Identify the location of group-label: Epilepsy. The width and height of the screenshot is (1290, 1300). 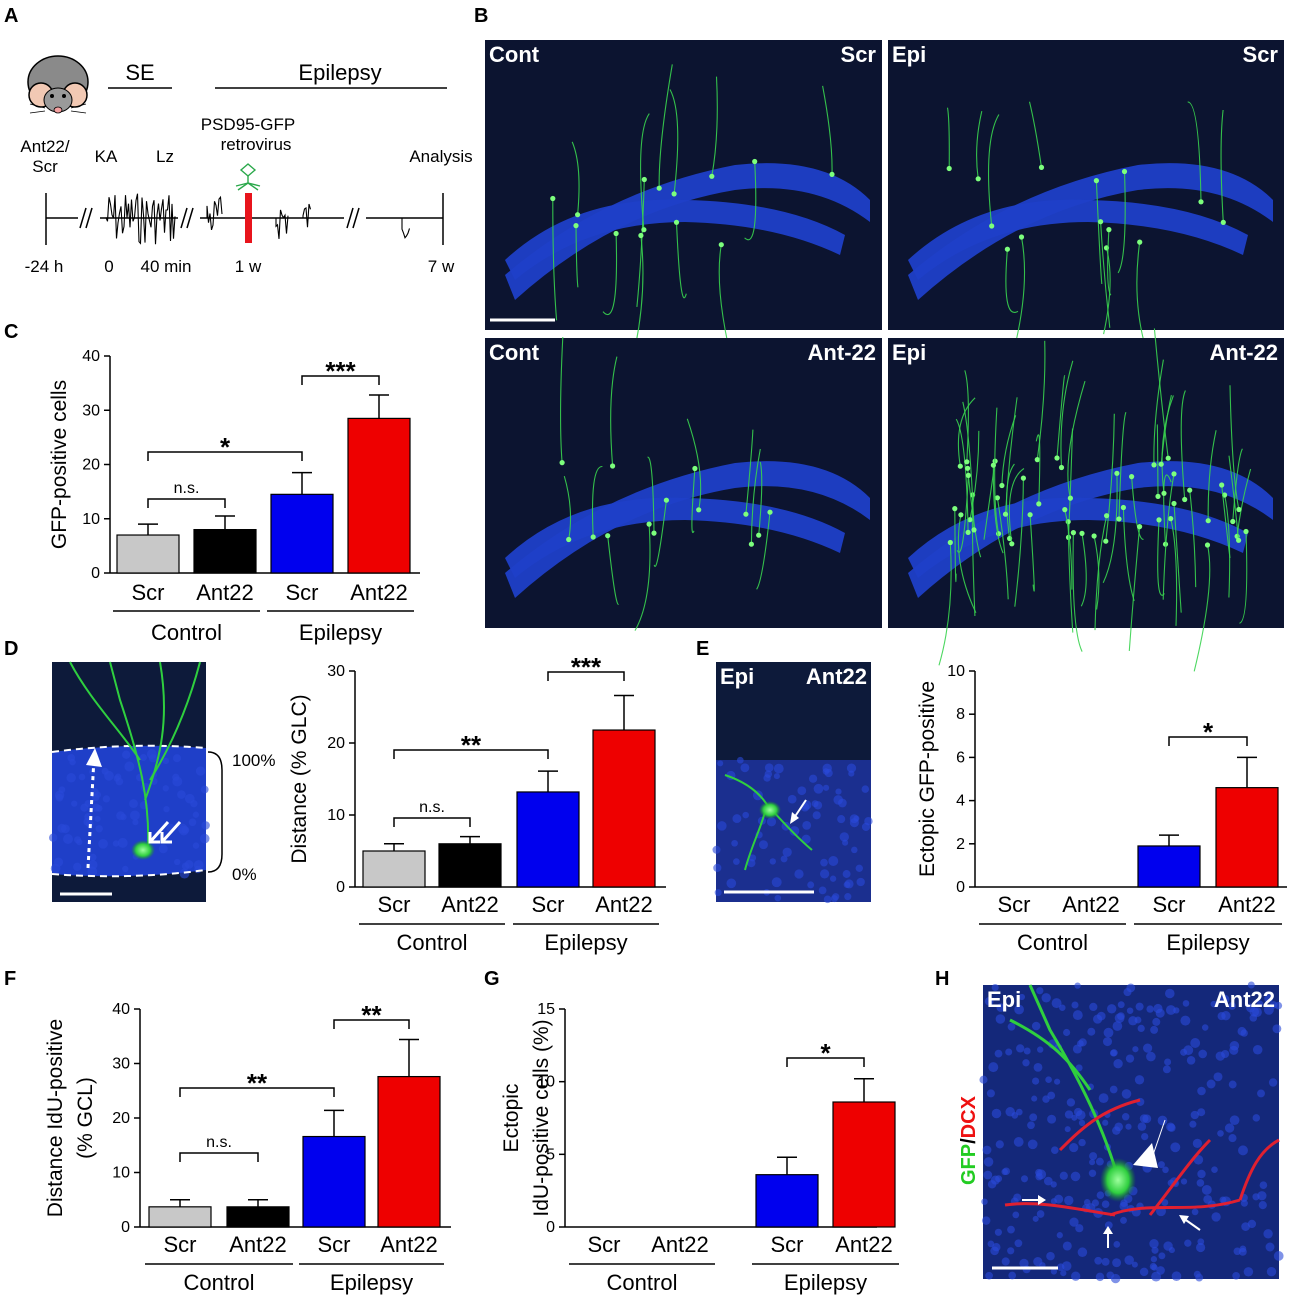
(1207, 942).